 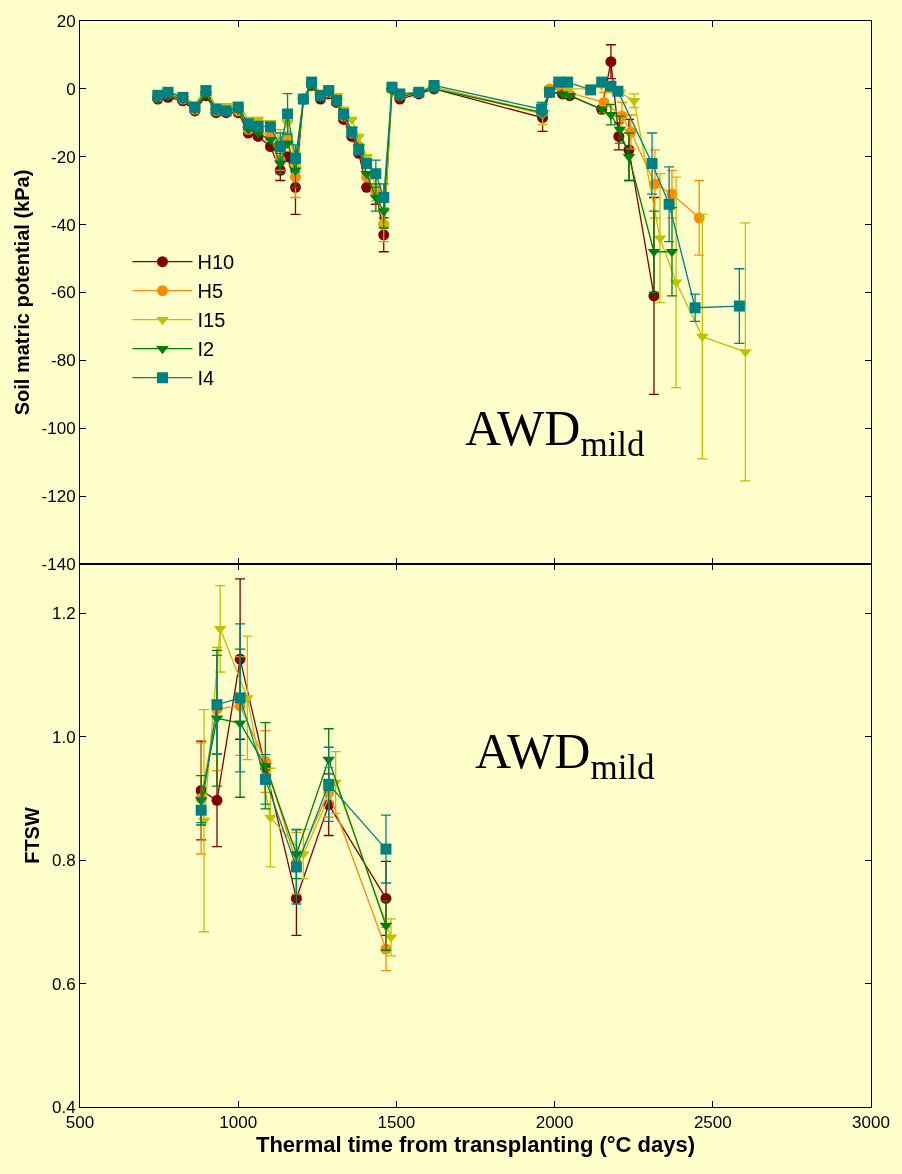 I want to click on y-tick-label: 20, so click(x=66, y=21).